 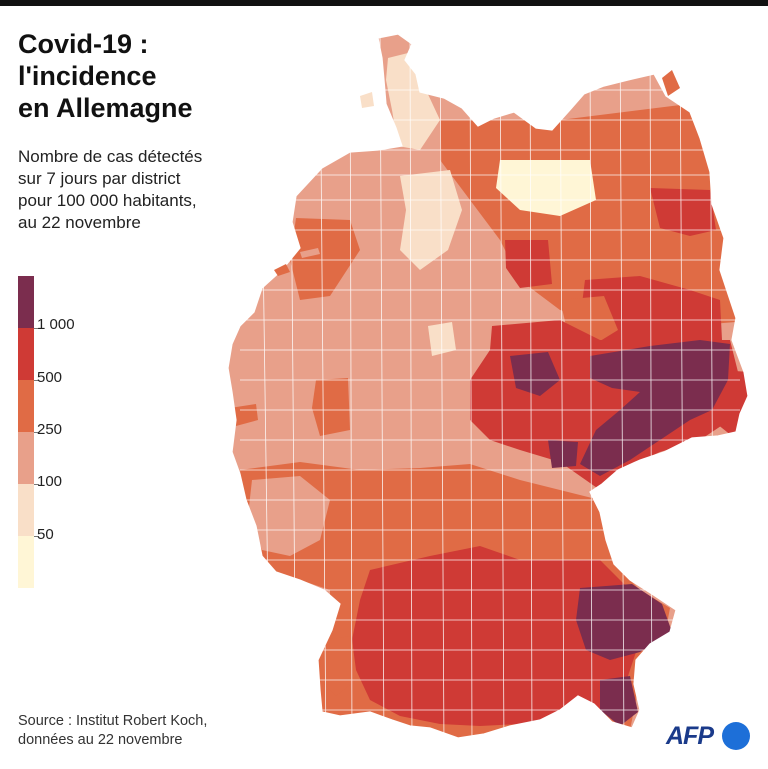 I want to click on legend-label-500: 500, so click(x=50, y=377).